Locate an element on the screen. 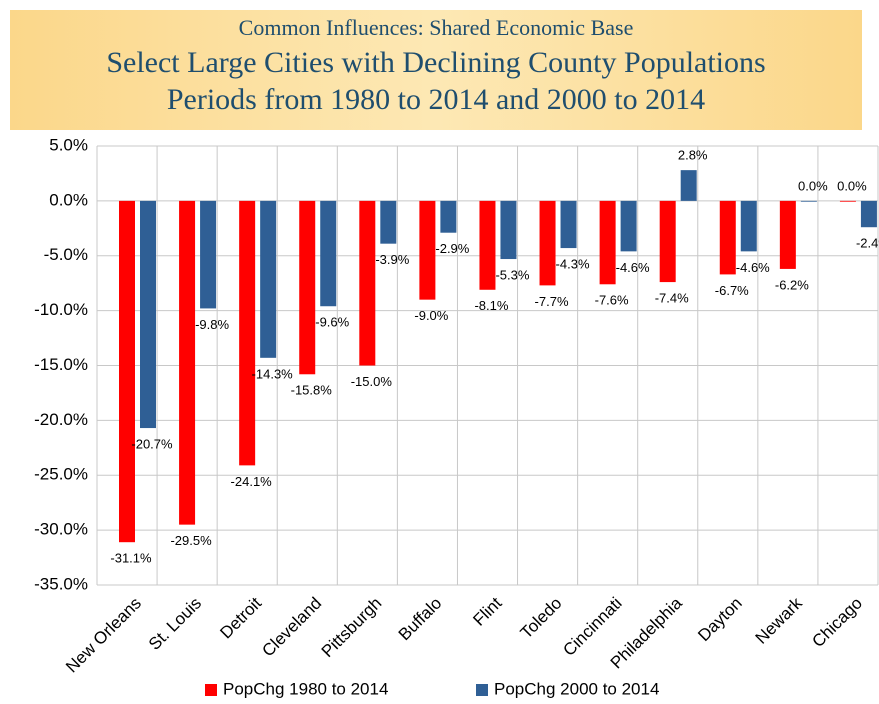  x-tick-label: Detroit is located at coordinates (240, 617).